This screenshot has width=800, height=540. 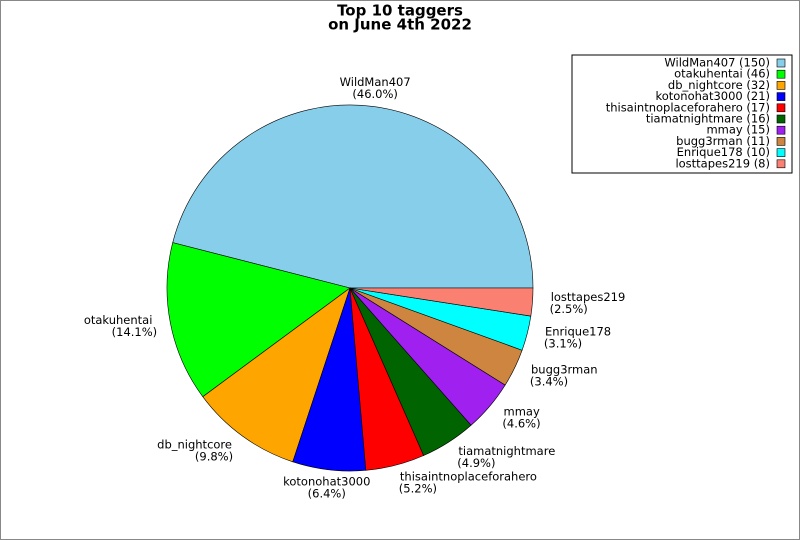 What do you see at coordinates (717, 63) in the screenshot?
I see `legend-label: WildMan407 (150)` at bounding box center [717, 63].